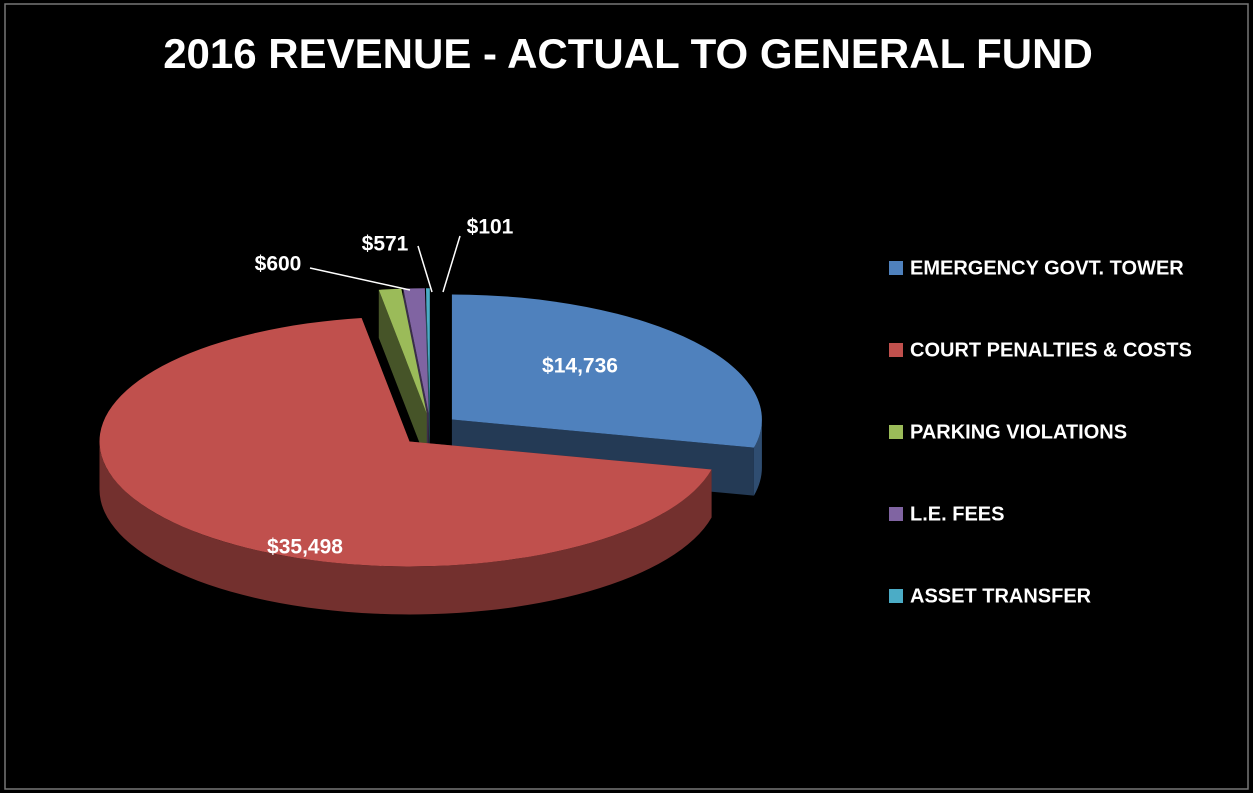  What do you see at coordinates (385, 244) in the screenshot?
I see `data-label: $571` at bounding box center [385, 244].